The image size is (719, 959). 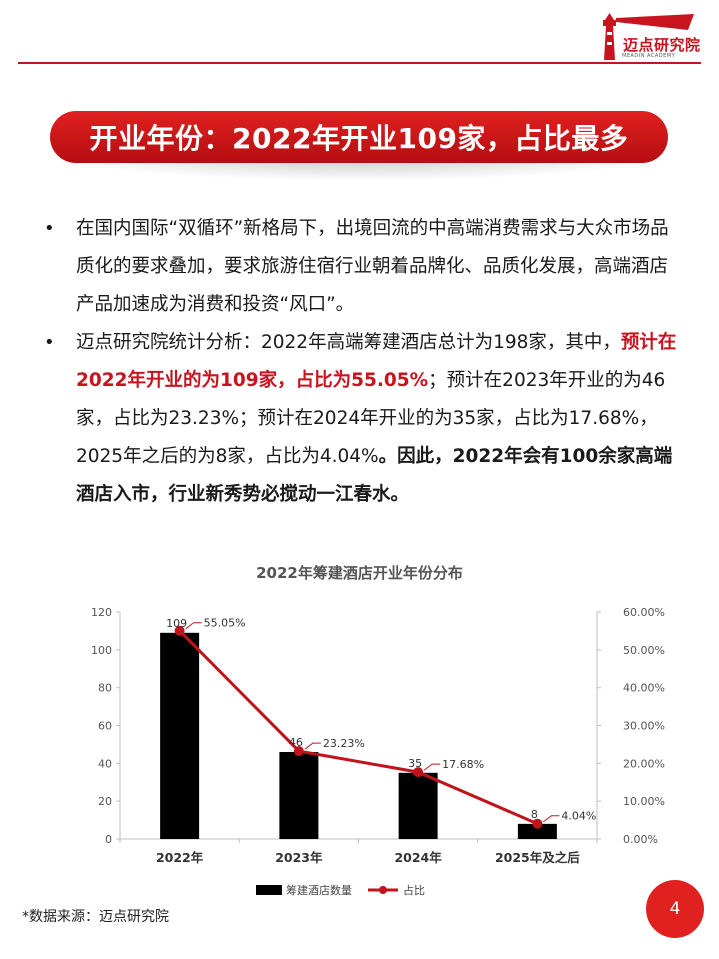 I want to click on y-left-tick-label: 120, so click(x=101, y=612).